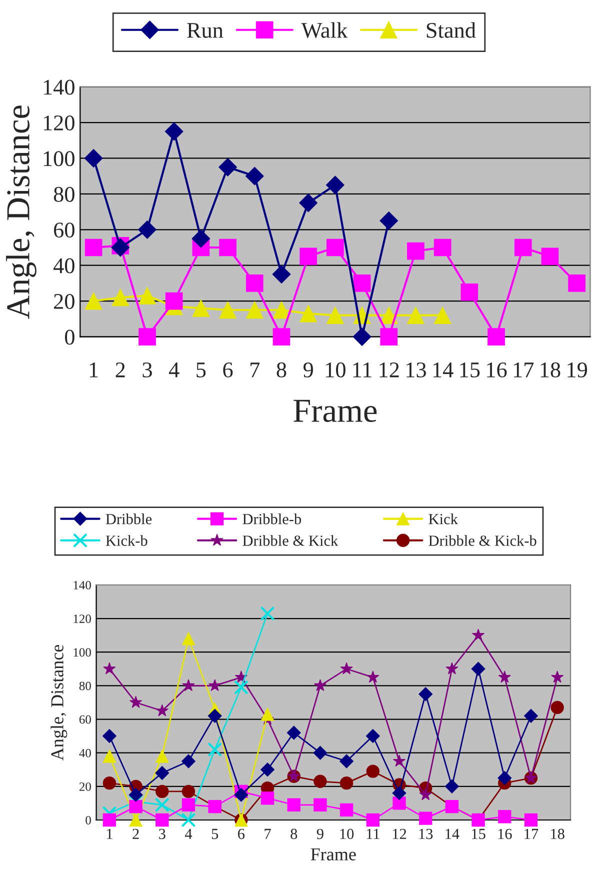 This screenshot has height=877, width=598. Describe the element at coordinates (129, 519) in the screenshot. I see `legend-label: Dribble` at that location.